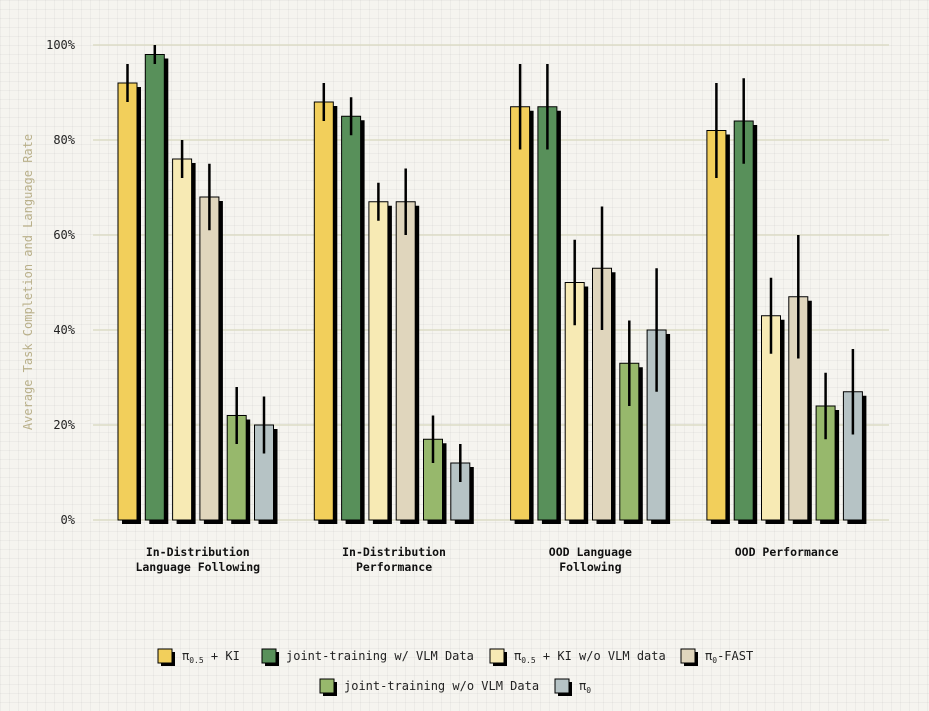  Describe the element at coordinates (590, 567) in the screenshot. I see `category-label: Following` at that location.